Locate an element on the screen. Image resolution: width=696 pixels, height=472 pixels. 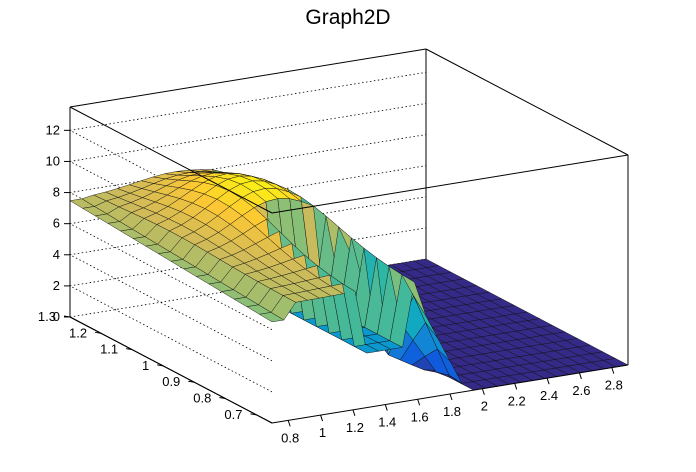
y-tick-label: 0.7 is located at coordinates (233, 414).